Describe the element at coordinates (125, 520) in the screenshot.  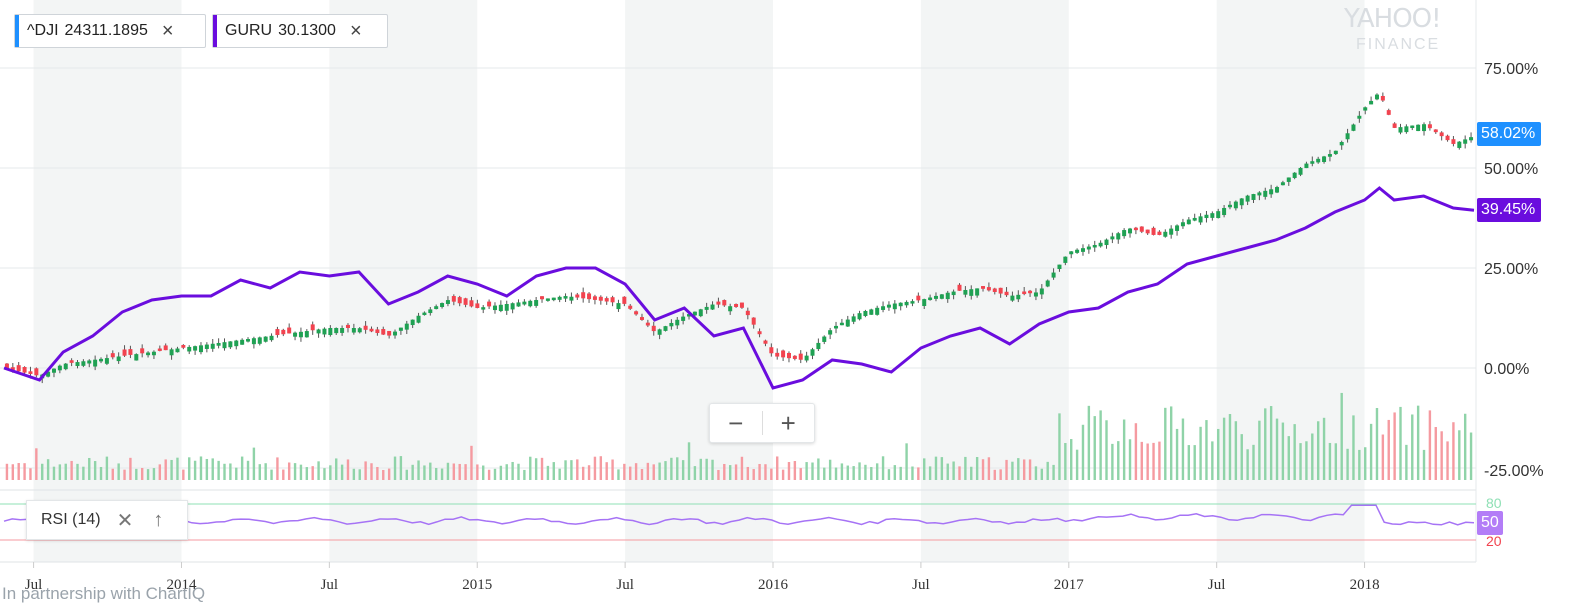
I see `close-icon: ✕` at that location.